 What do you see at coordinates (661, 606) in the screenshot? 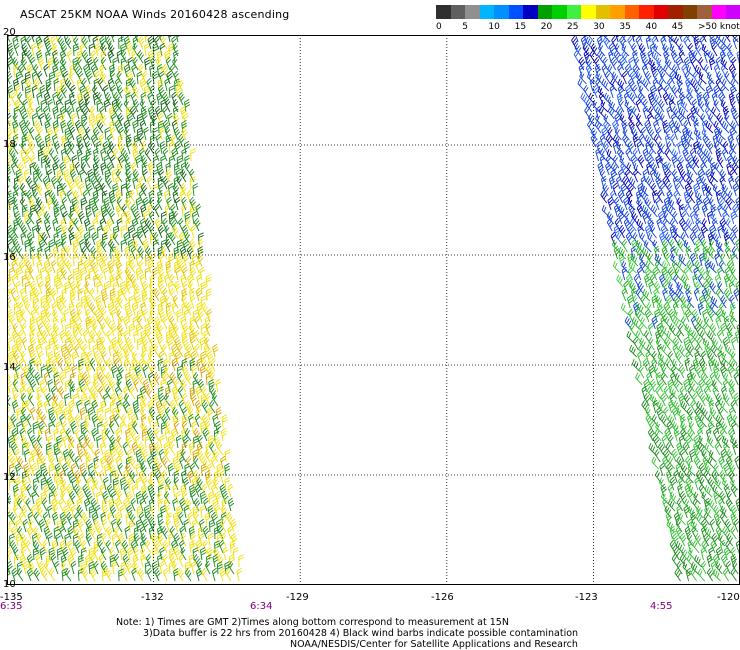
I see `time-label-east-swath: 4:55` at bounding box center [661, 606].